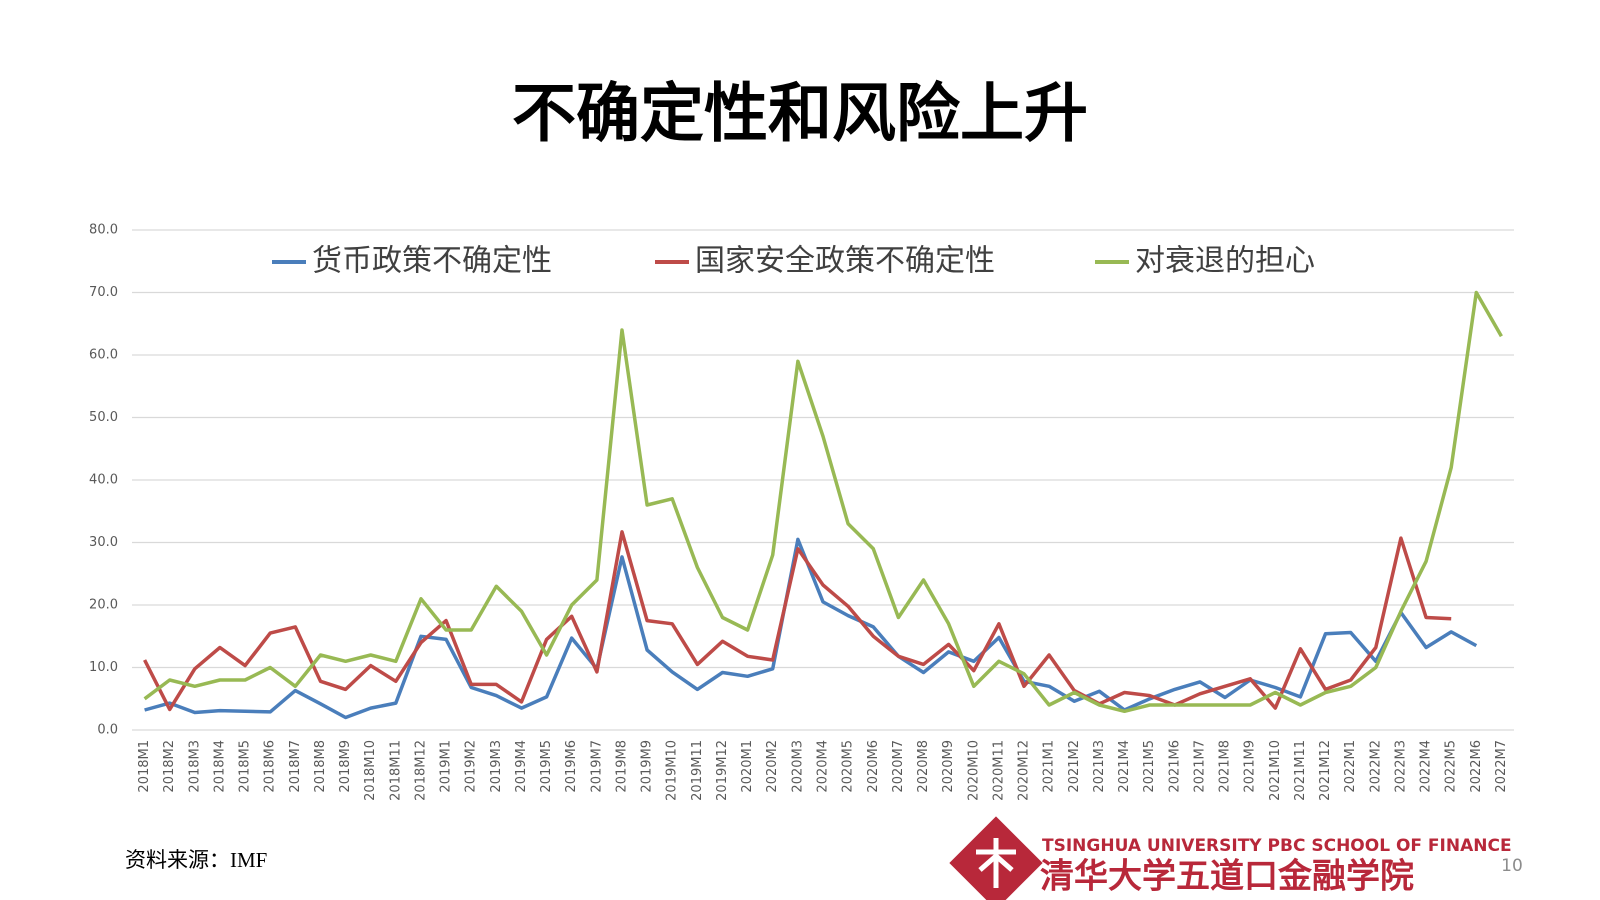 The width and height of the screenshot is (1600, 900). I want to click on x-tick-label: 2018M3, so click(194, 766).